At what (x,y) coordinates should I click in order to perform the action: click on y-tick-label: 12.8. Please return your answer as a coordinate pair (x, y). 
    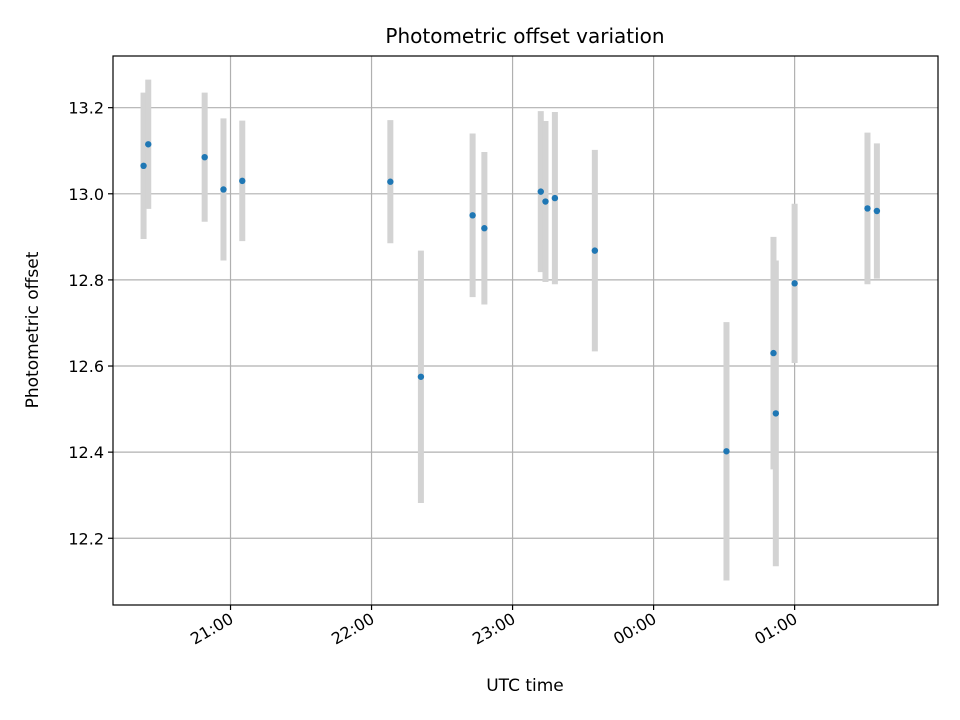
    Looking at the image, I should click on (86, 280).